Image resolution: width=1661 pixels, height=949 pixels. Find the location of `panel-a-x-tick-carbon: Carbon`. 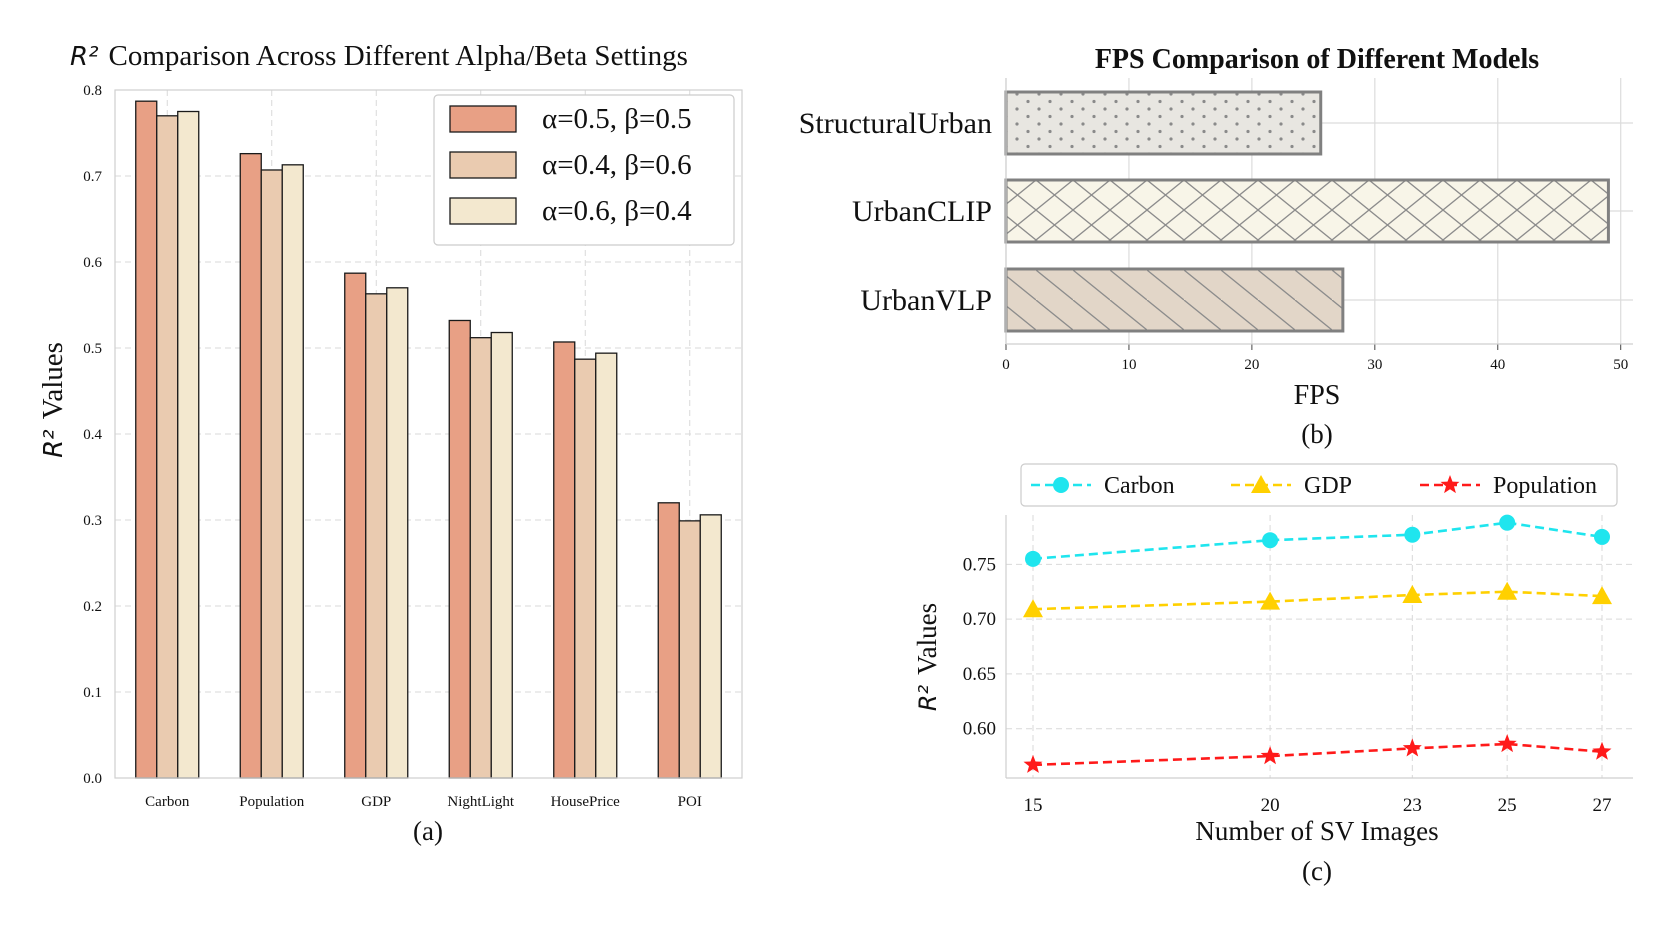

panel-a-x-tick-carbon: Carbon is located at coordinates (167, 802).